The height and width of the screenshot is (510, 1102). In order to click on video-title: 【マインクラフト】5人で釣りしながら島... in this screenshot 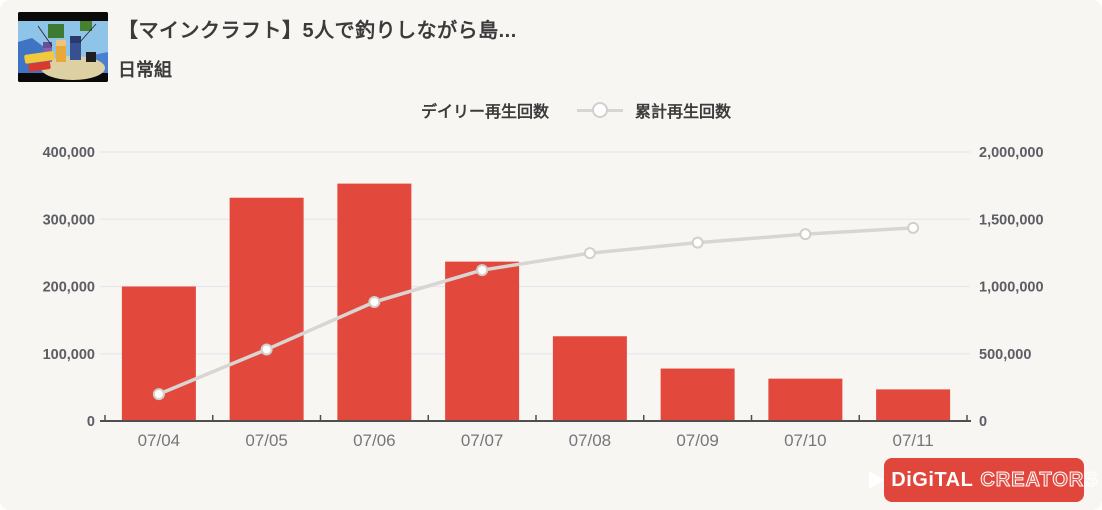, I will do `click(317, 31)`.